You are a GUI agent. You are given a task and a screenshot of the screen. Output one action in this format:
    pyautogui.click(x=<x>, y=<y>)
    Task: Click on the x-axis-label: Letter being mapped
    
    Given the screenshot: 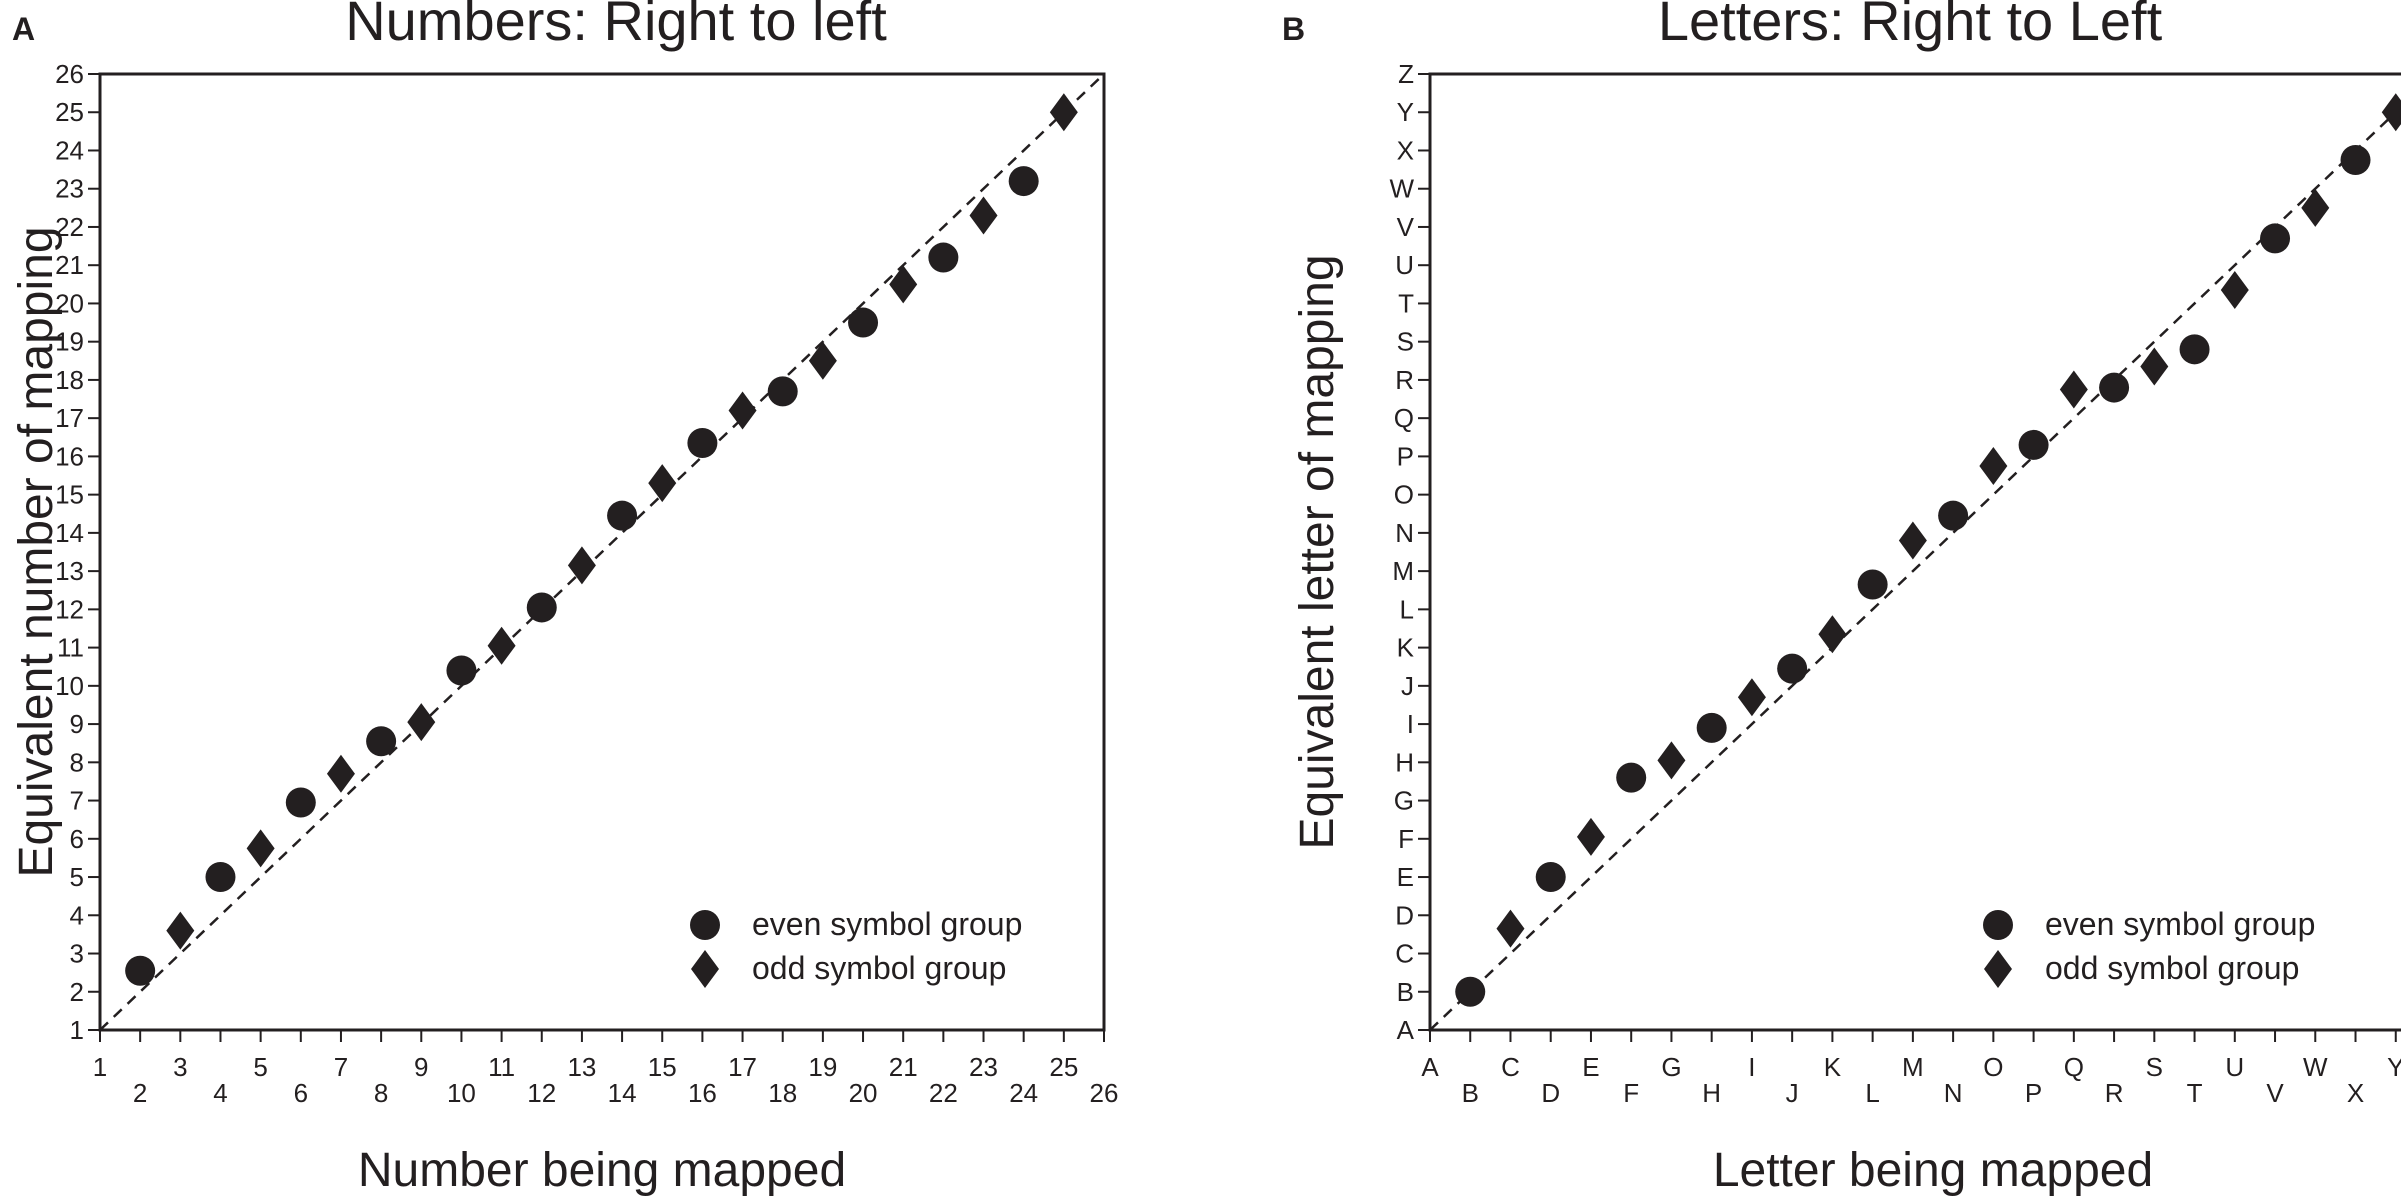 What is the action you would take?
    pyautogui.click(x=1933, y=1170)
    